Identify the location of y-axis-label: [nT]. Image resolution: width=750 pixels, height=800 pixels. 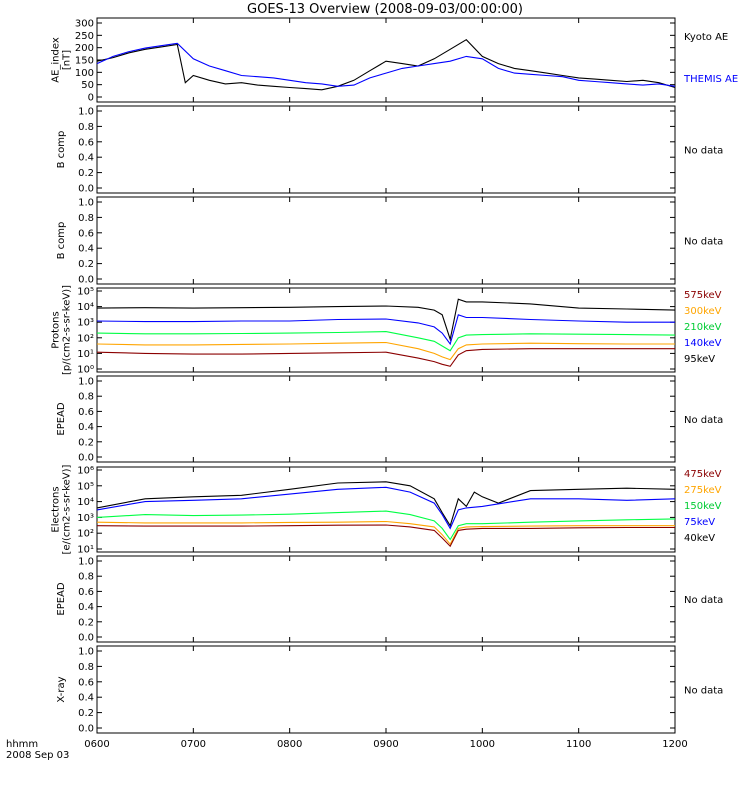
(67, 60).